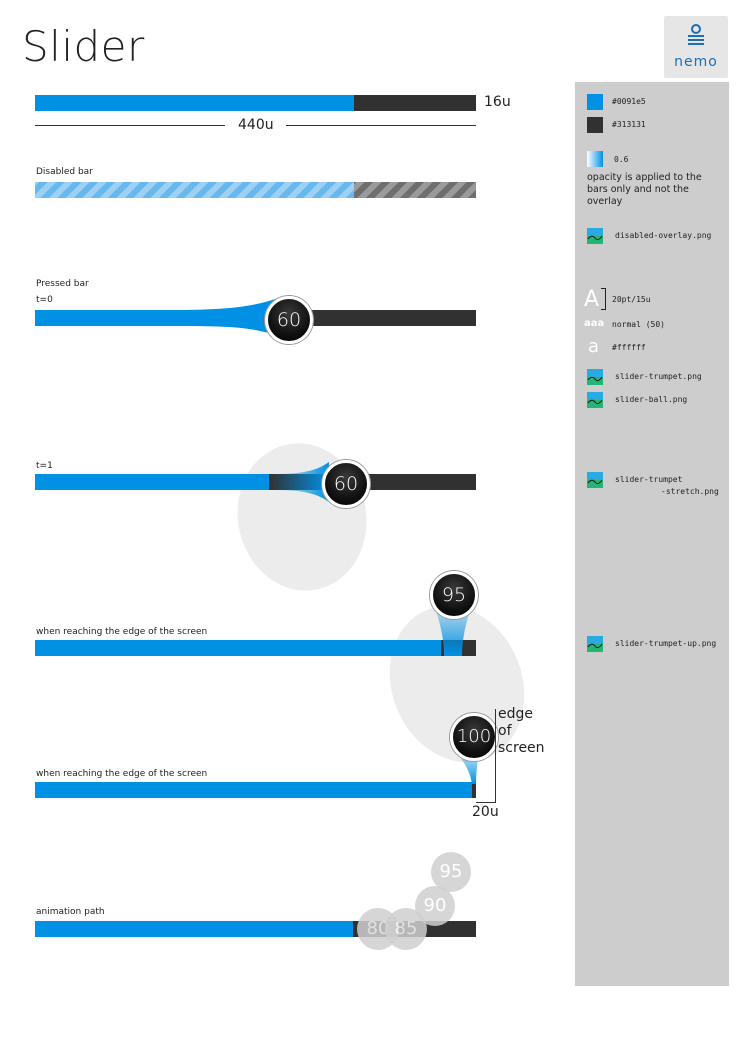 The width and height of the screenshot is (744, 1052). Describe the element at coordinates (658, 376) in the screenshot. I see `trumpet-asset: slider-trumpet.png` at that location.